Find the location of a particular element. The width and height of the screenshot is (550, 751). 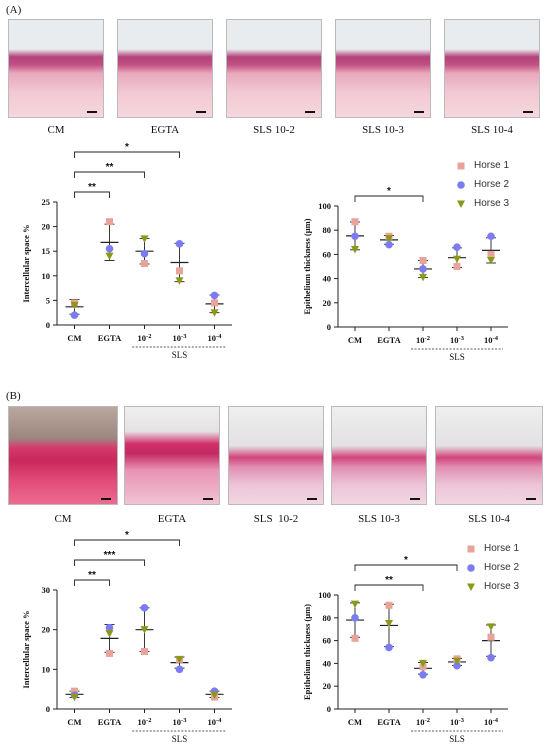

caption-b-sls-1e-3: SLS 10-3 is located at coordinates (379, 519).